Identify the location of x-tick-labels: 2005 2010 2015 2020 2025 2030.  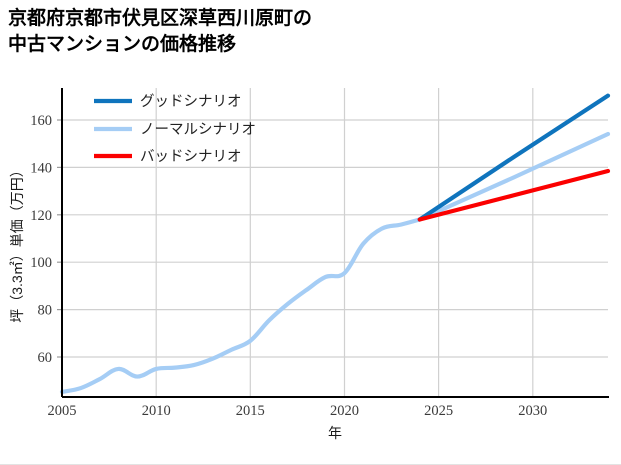
(298, 411).